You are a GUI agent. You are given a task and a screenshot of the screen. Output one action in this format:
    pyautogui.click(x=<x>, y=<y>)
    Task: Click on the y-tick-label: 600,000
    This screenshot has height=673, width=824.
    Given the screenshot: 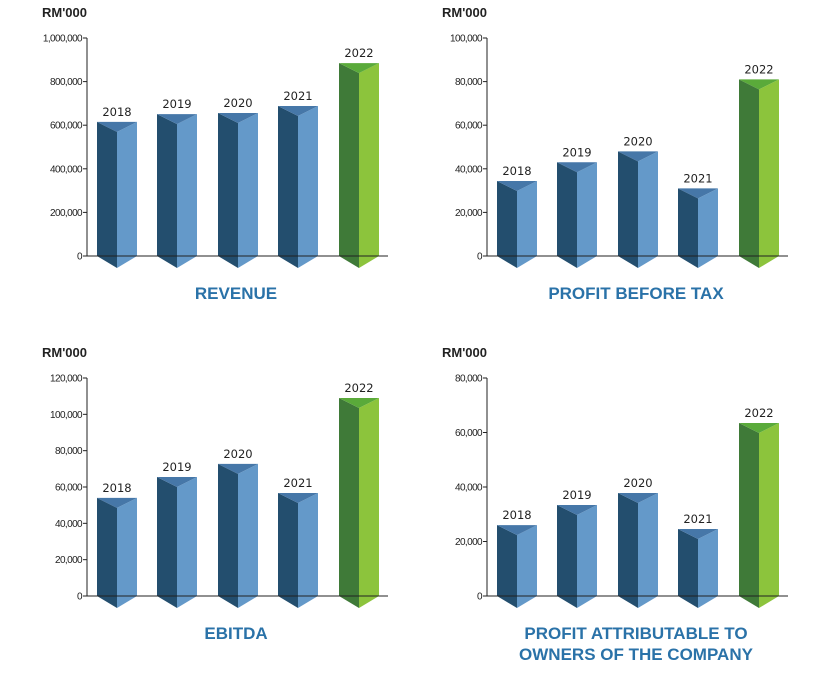 What is the action you would take?
    pyautogui.click(x=66, y=126)
    